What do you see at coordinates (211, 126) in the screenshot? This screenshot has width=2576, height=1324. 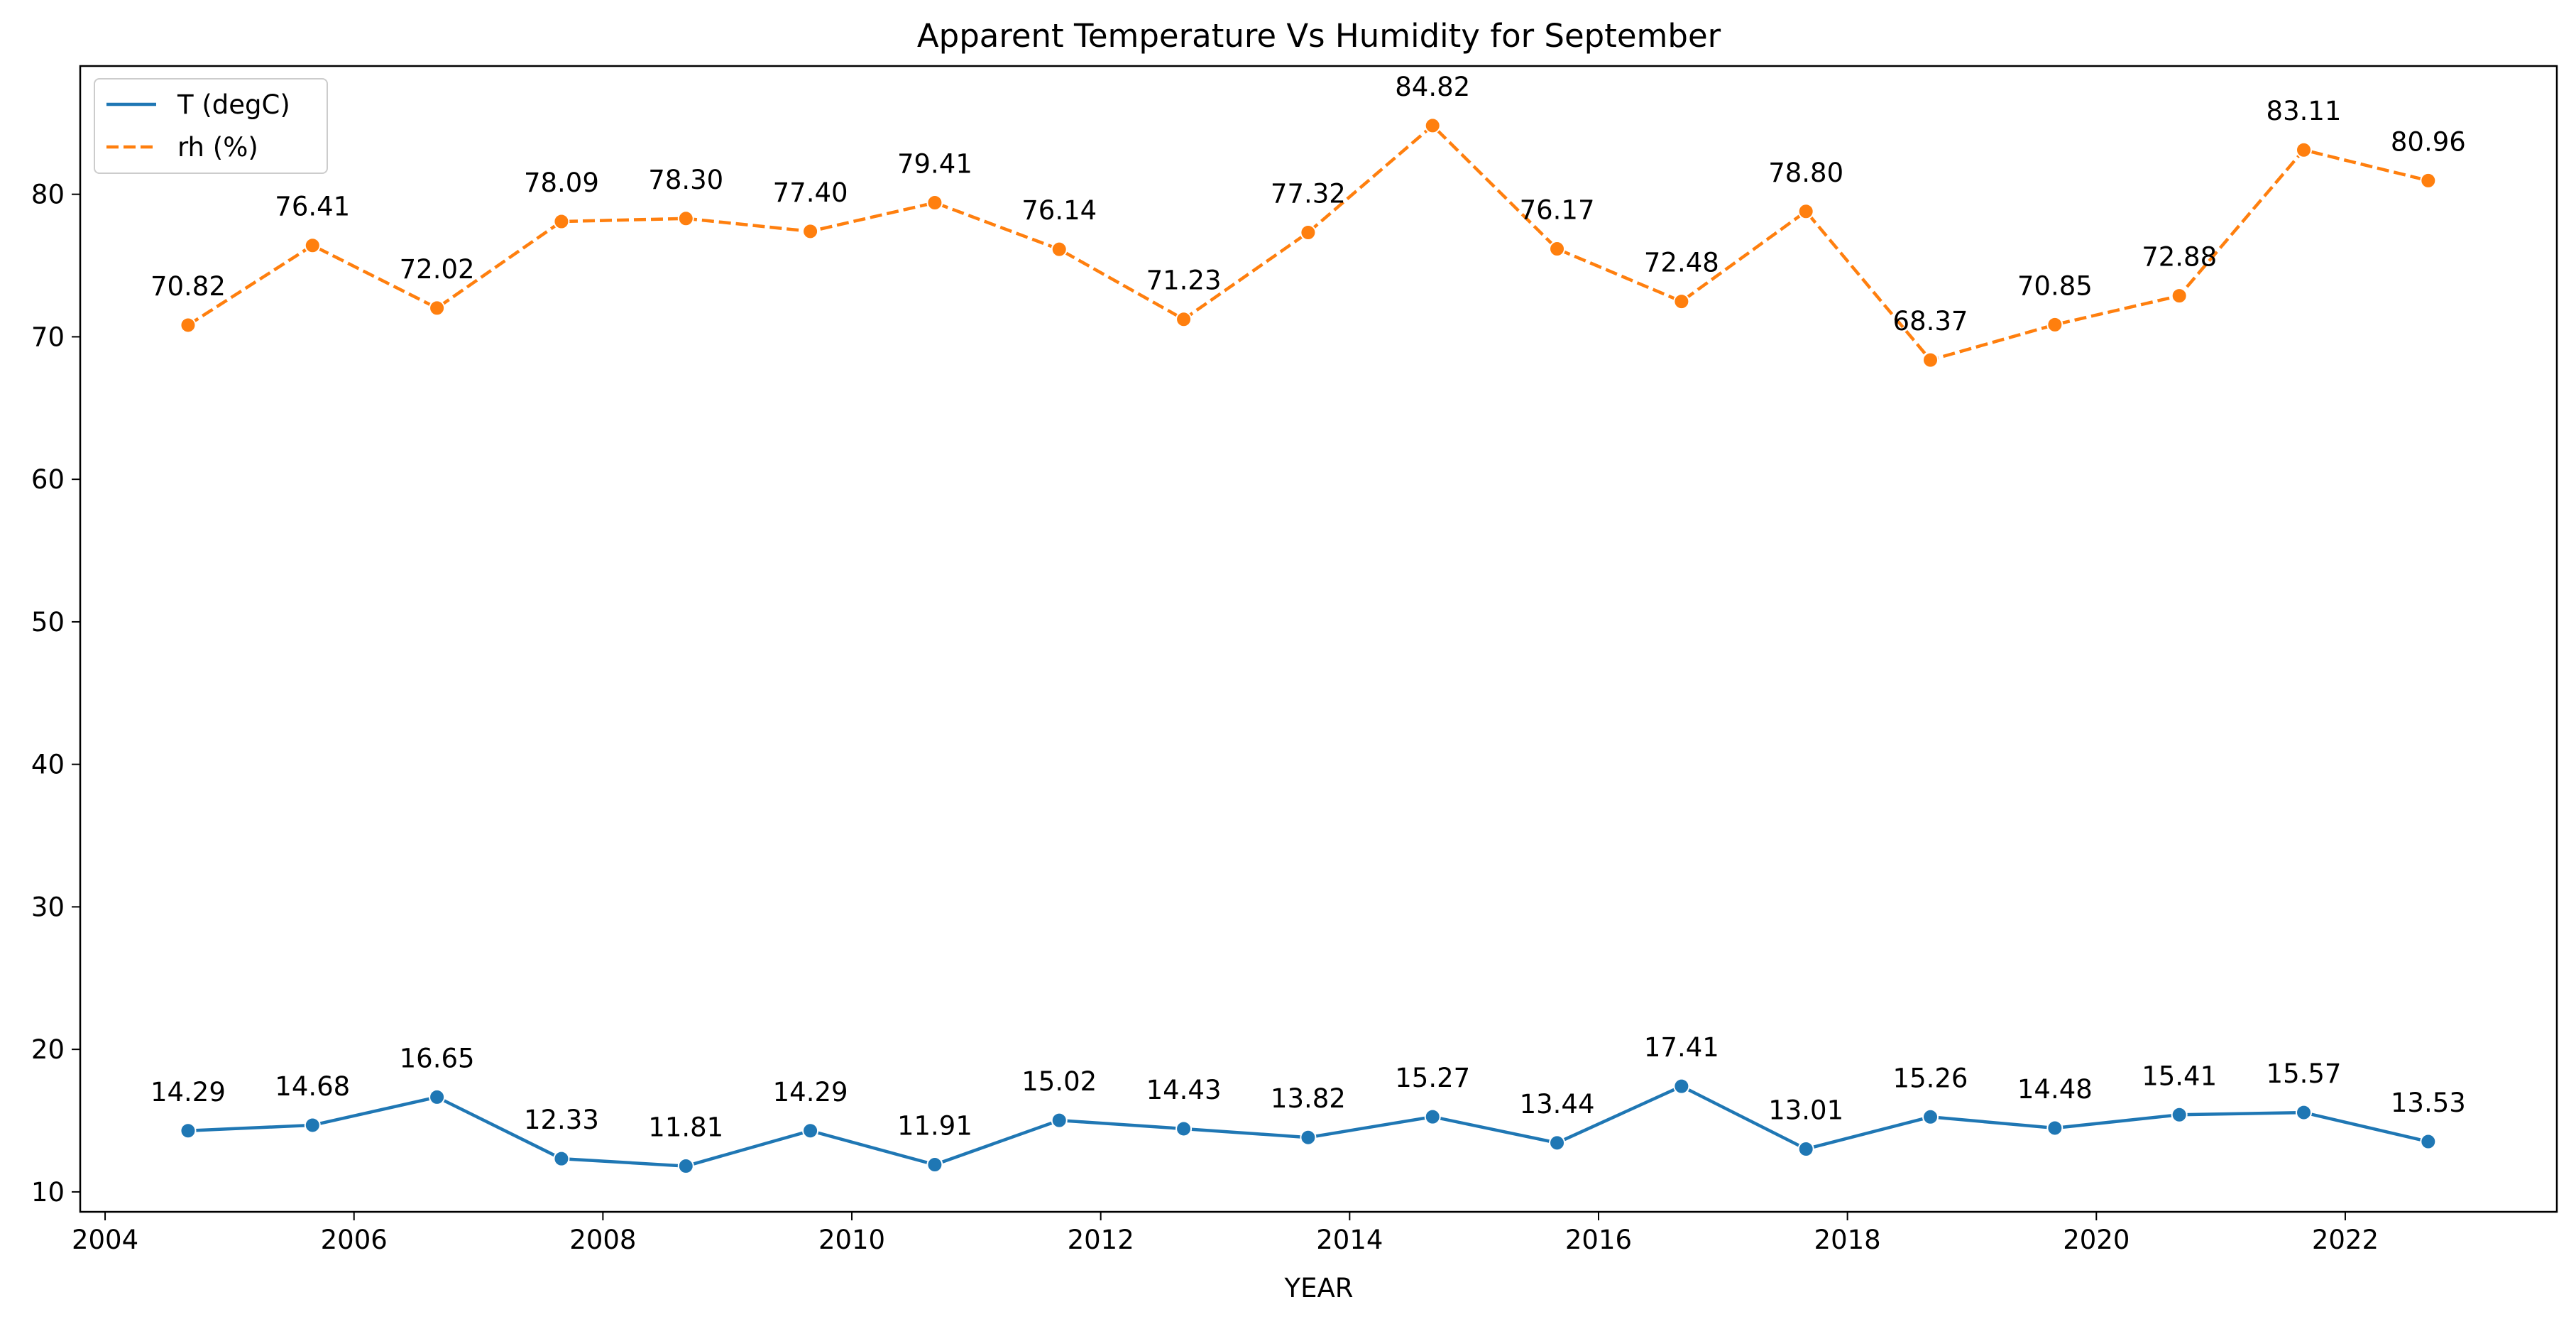 I see `legend-box` at bounding box center [211, 126].